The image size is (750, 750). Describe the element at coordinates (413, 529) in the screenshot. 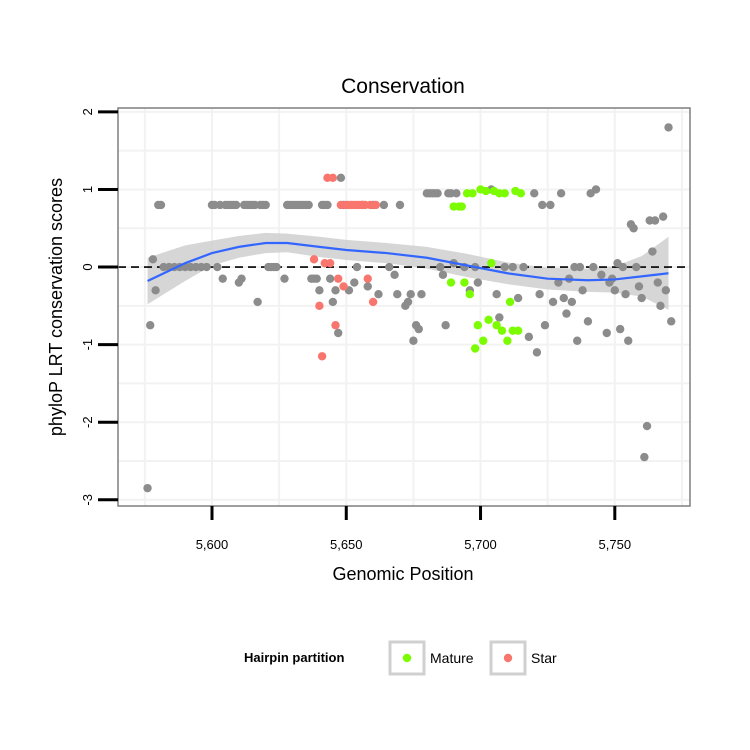

I see `x-axis-ticks: 5,600 5,650 5,700 5,750` at that location.